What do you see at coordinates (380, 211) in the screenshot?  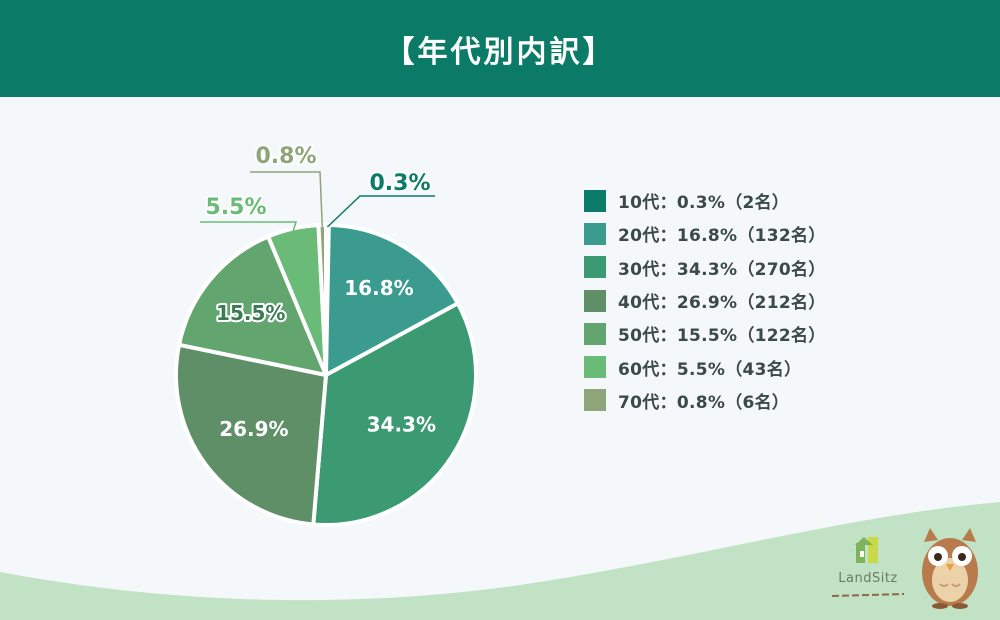 I see `leader-line-10代` at bounding box center [380, 211].